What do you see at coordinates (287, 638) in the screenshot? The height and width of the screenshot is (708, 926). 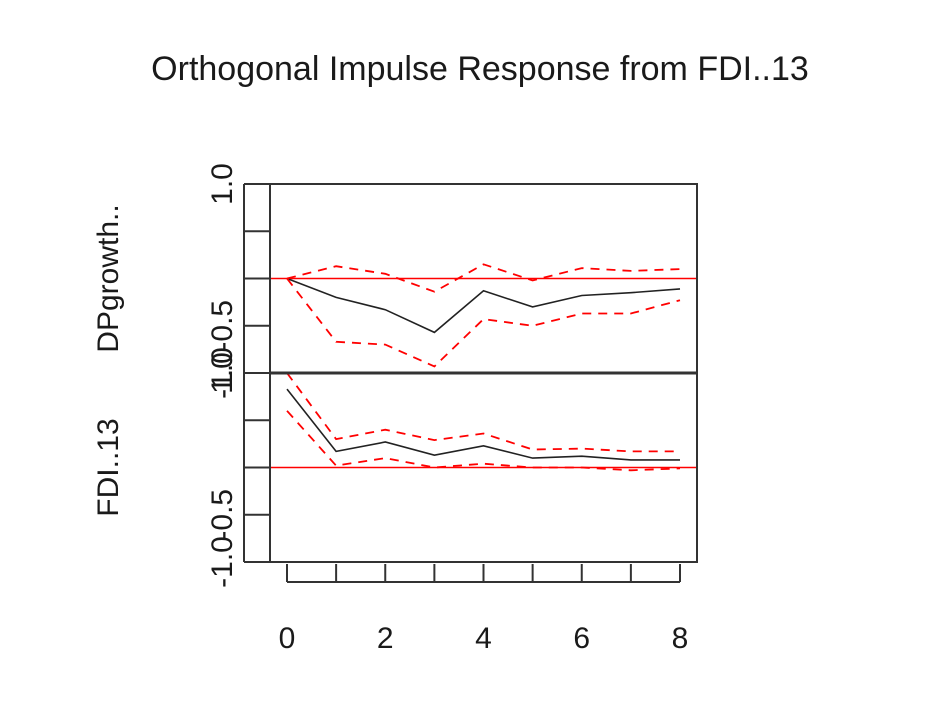 I see `x-tick-label-0: 0` at bounding box center [287, 638].